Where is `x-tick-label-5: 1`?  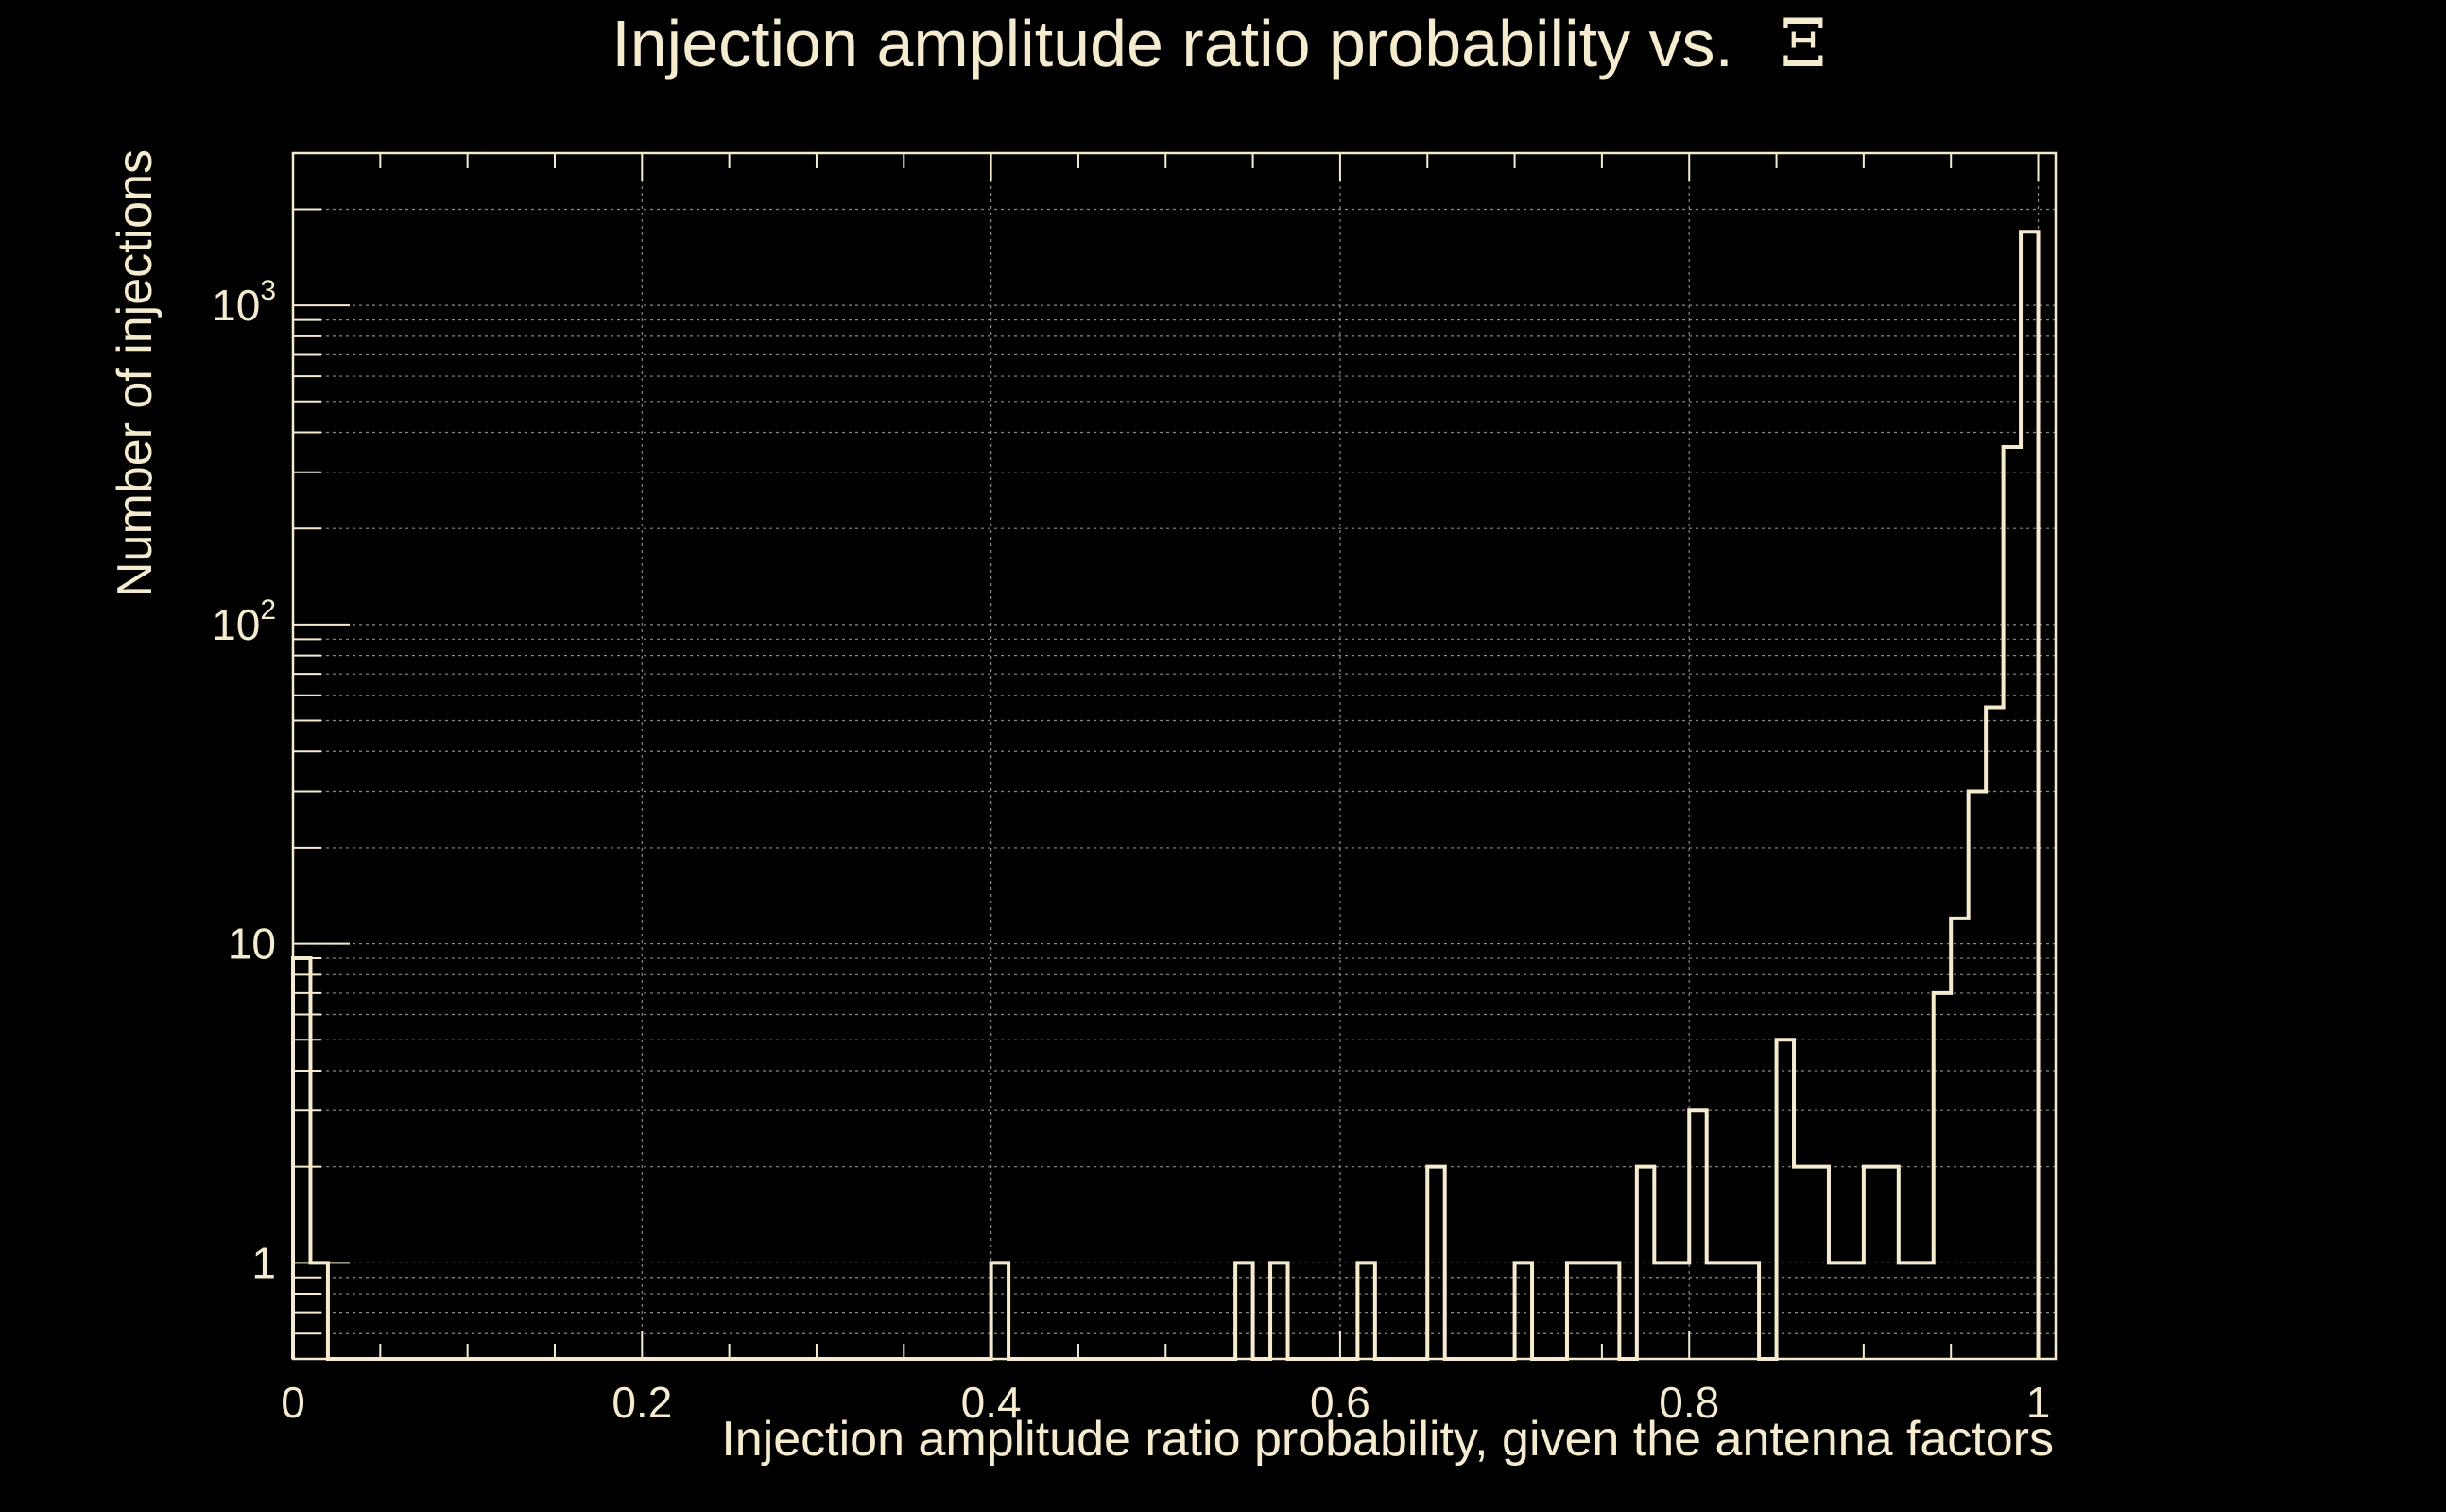 x-tick-label-5: 1 is located at coordinates (2038, 1402).